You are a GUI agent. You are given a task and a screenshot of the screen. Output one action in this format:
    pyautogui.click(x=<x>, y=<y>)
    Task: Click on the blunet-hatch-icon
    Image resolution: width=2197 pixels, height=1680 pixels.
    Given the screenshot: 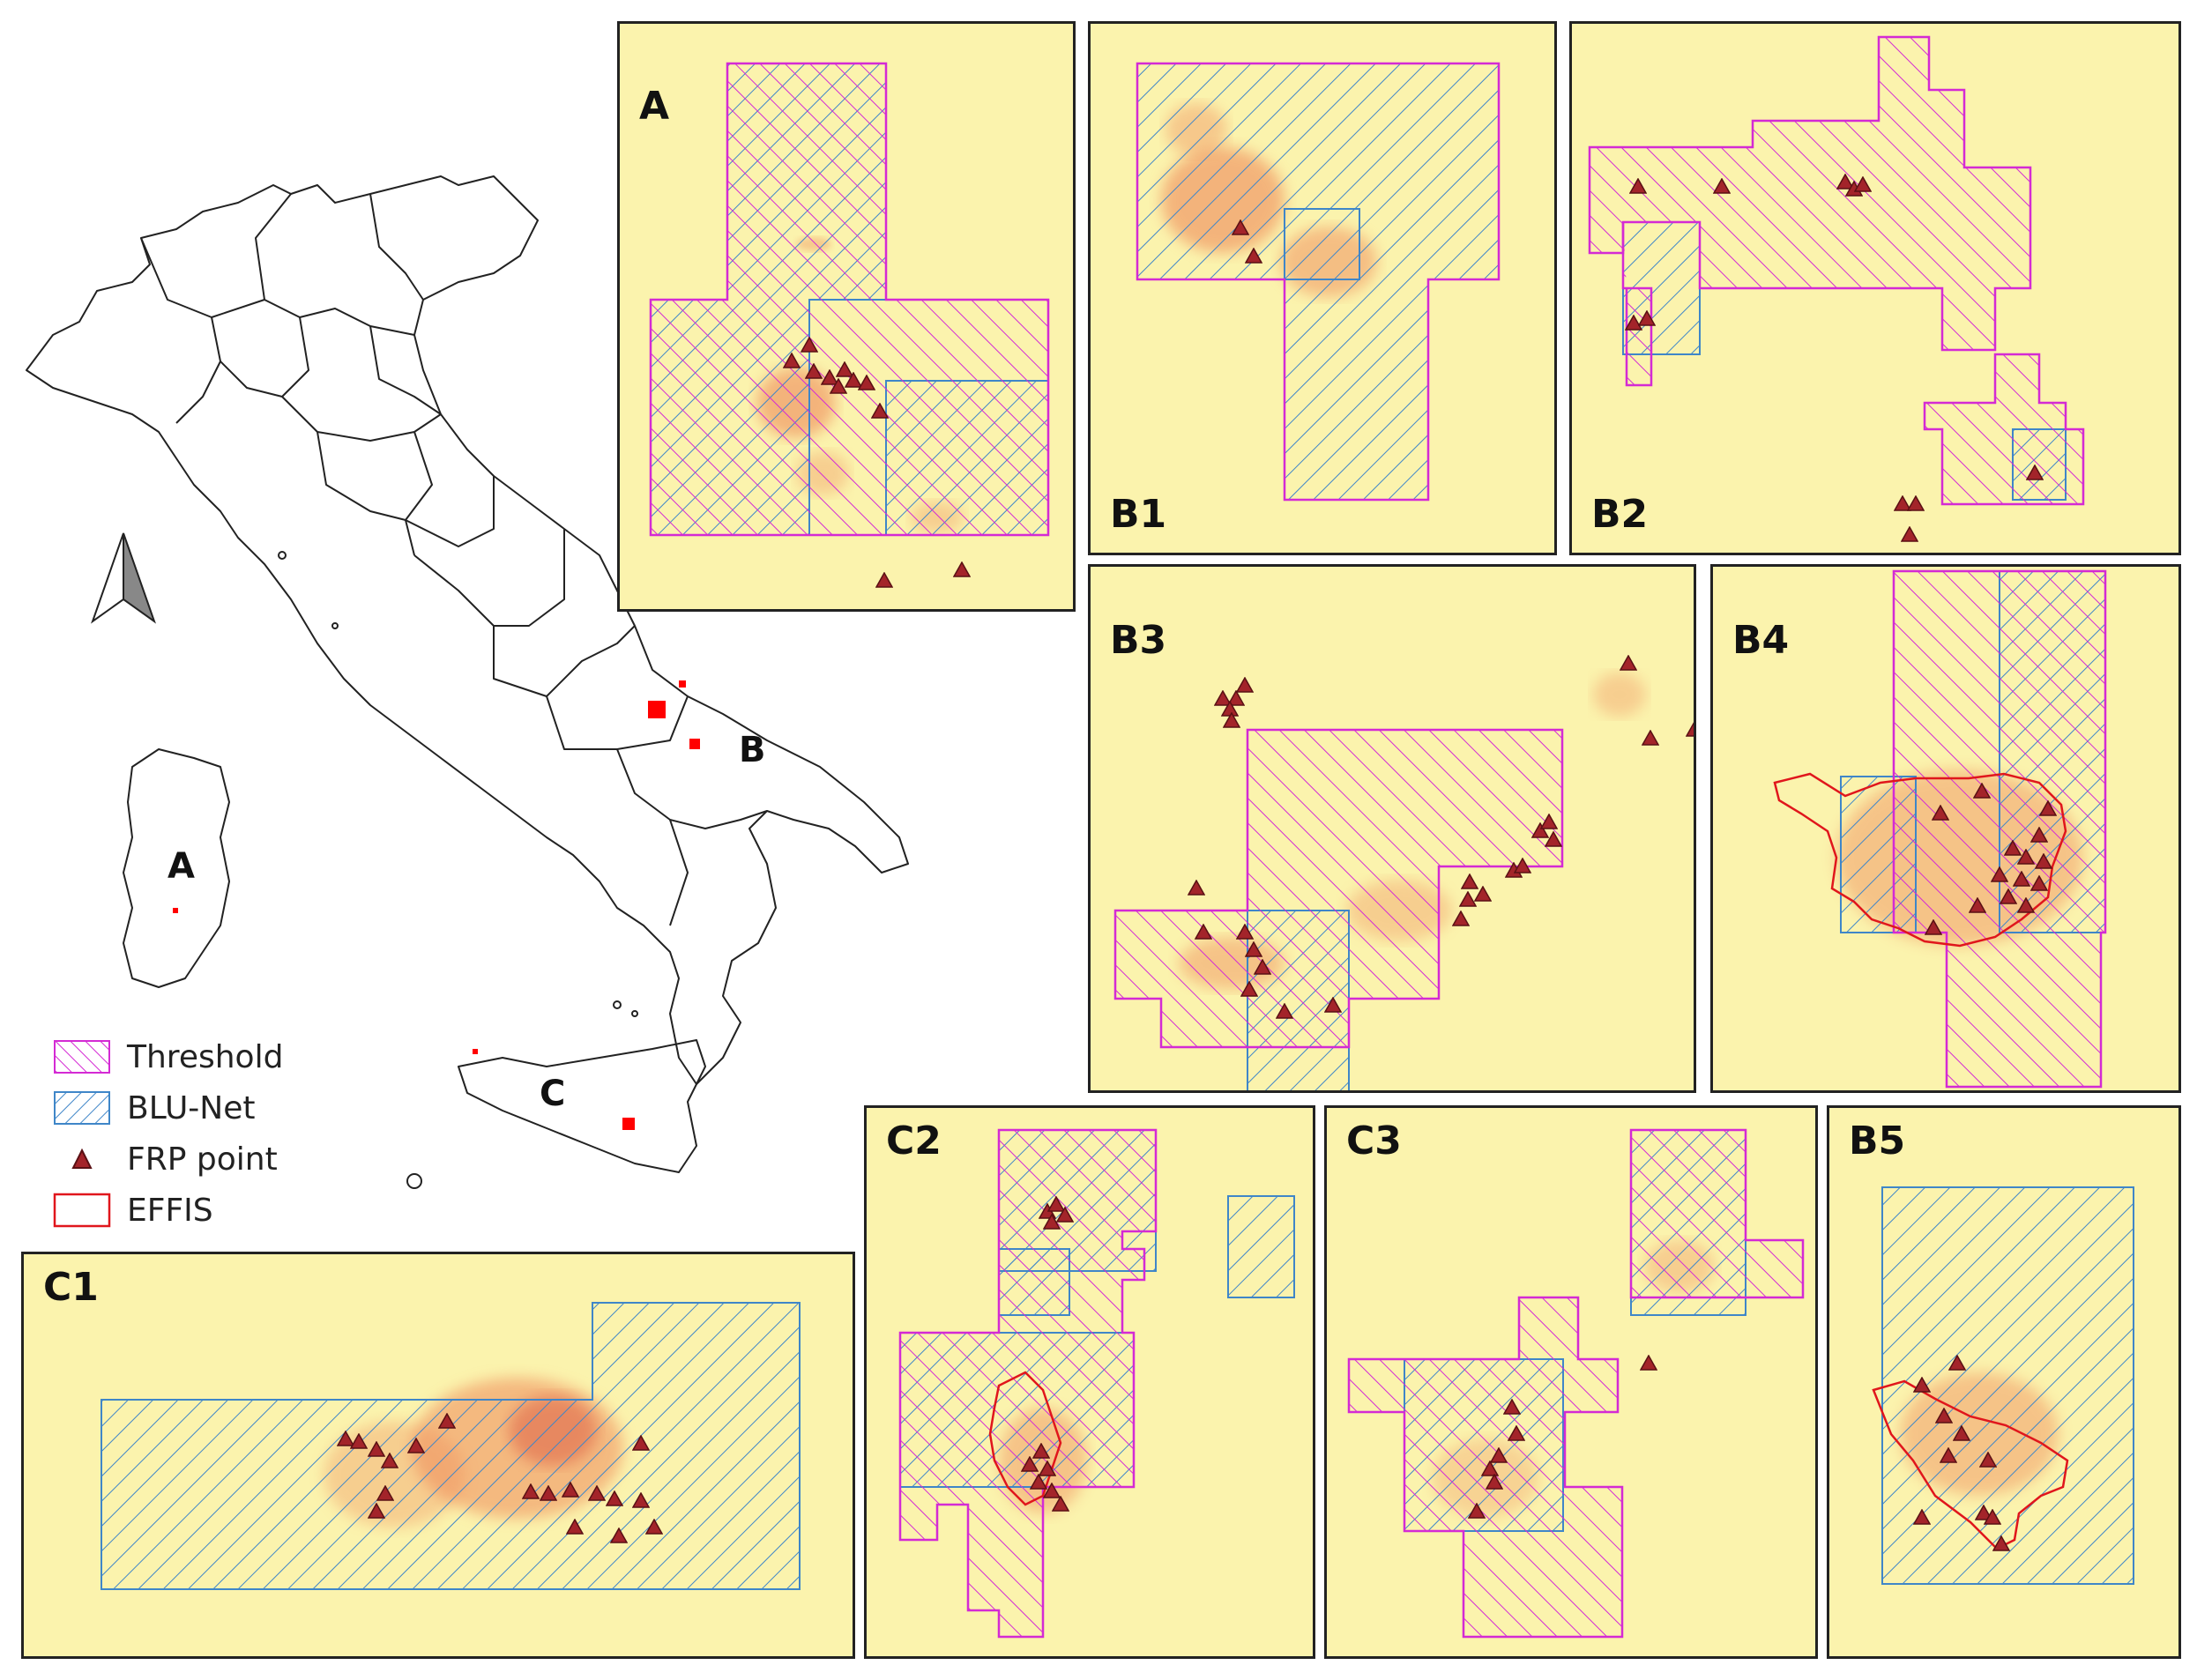 What is the action you would take?
    pyautogui.click(x=82, y=1108)
    